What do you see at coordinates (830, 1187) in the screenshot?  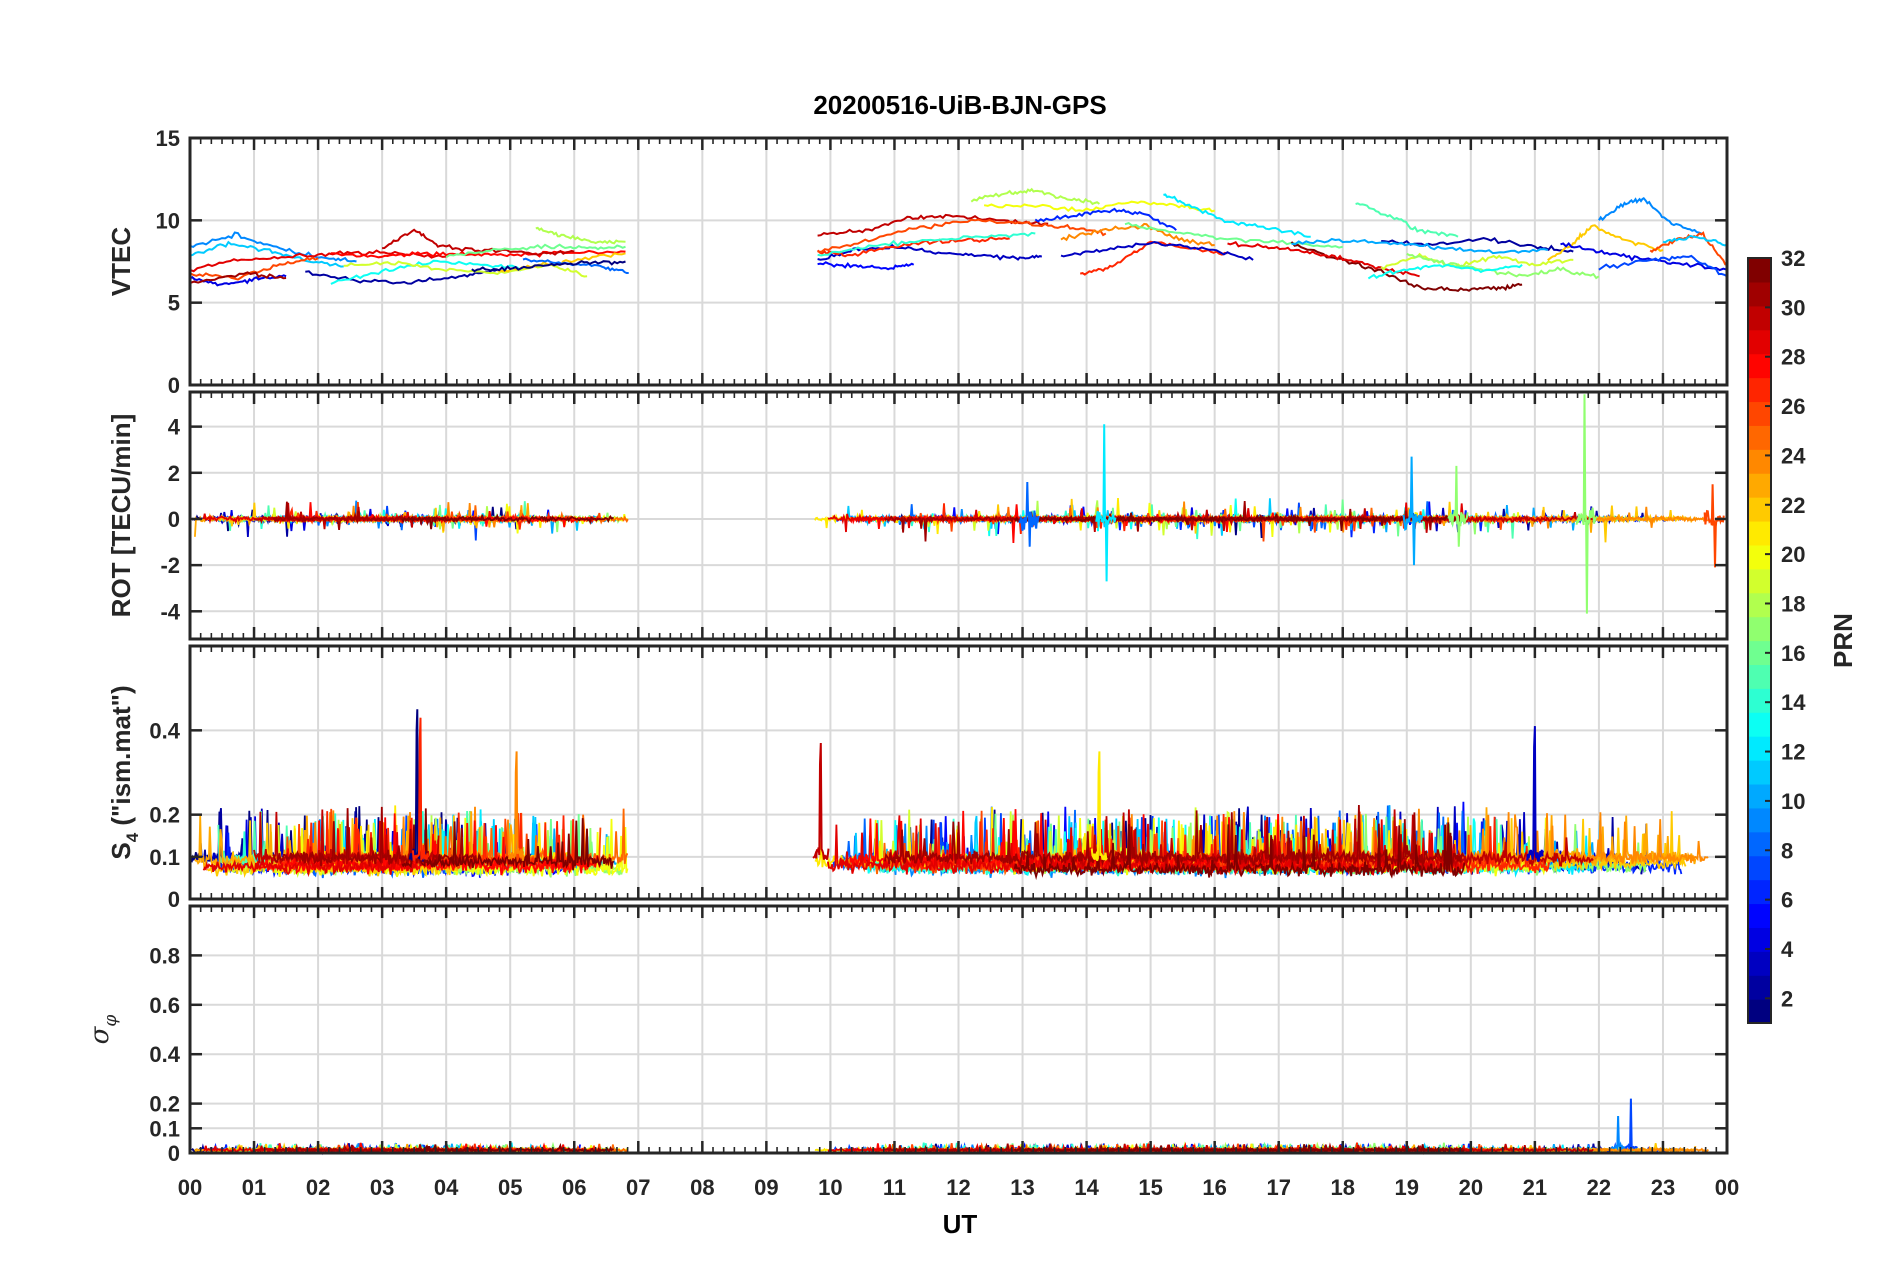 I see `x-tick-label: 10` at bounding box center [830, 1187].